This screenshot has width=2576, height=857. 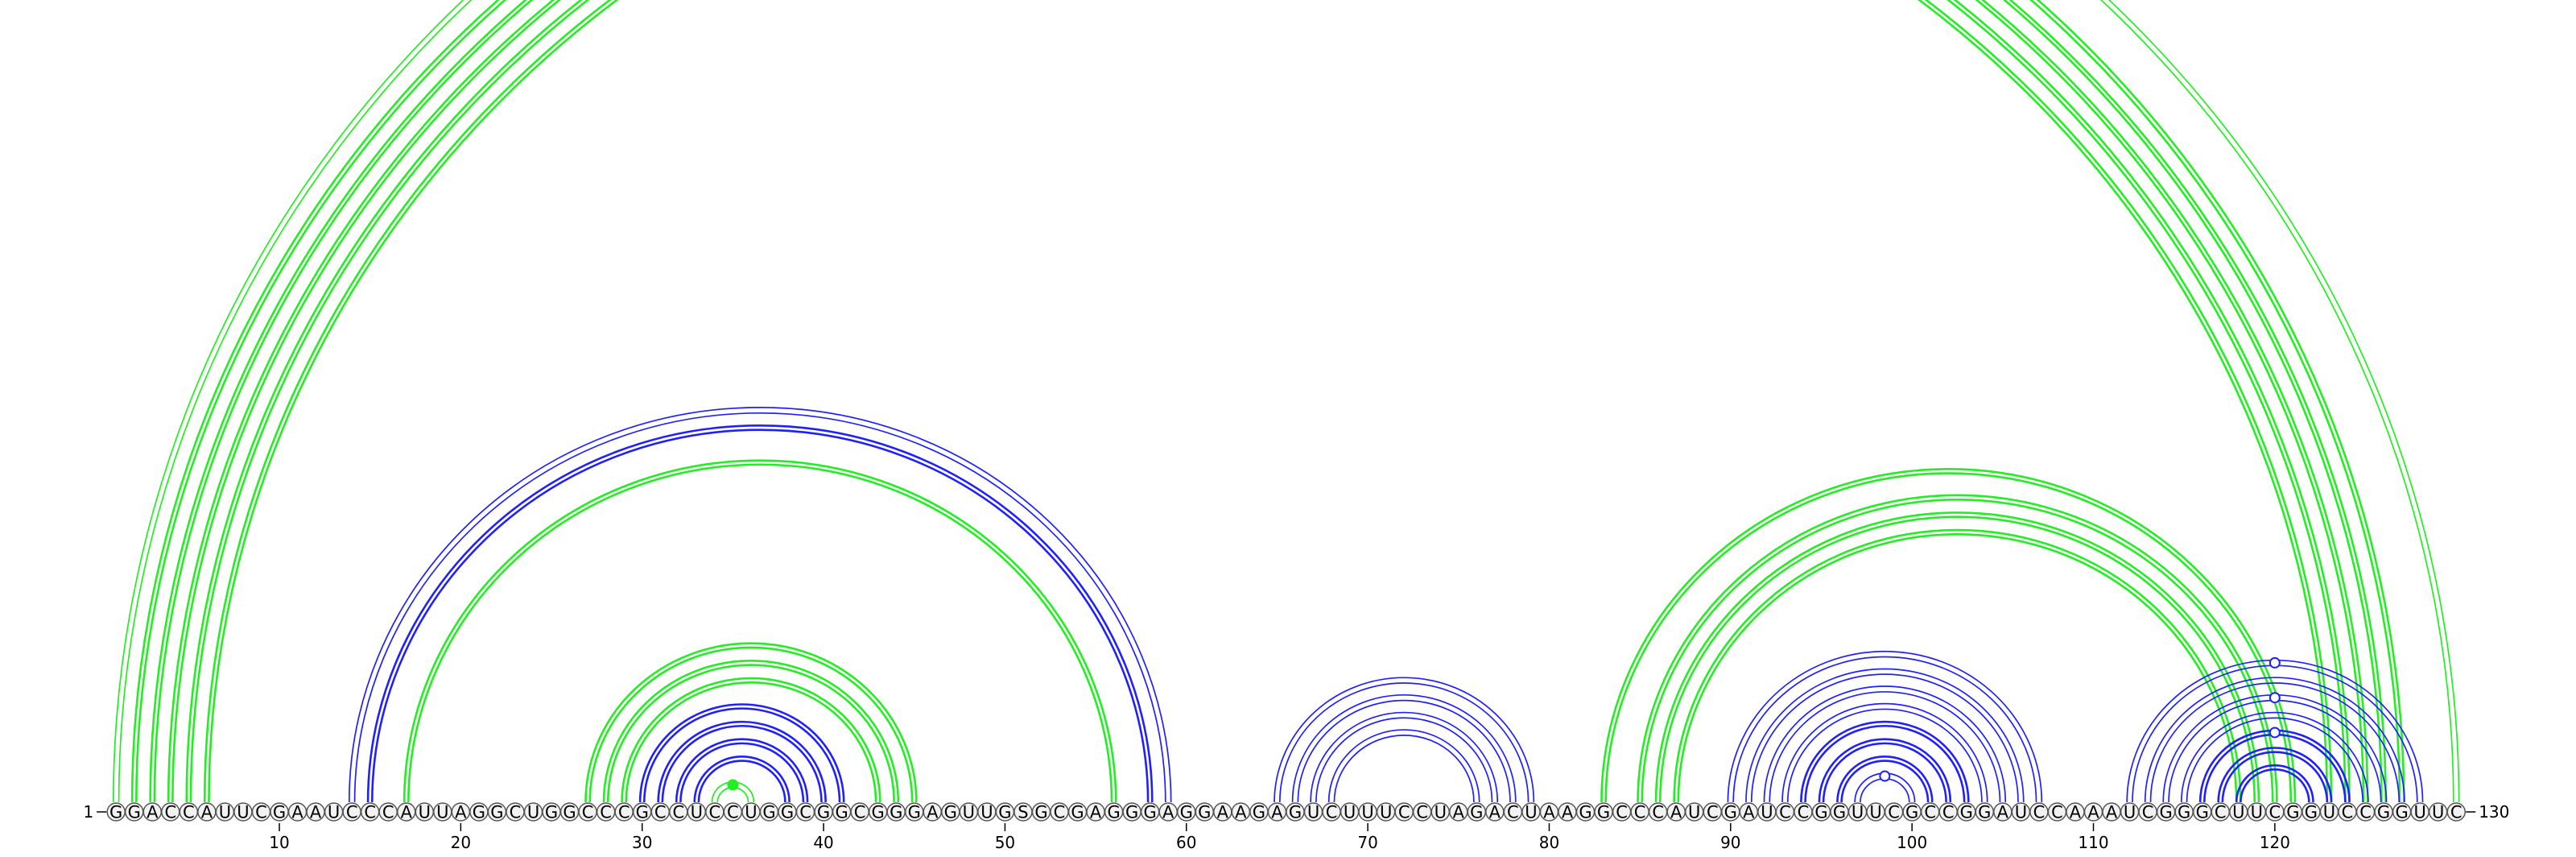 I want to click on arc-green-83-121-outer, so click(x=1948, y=635).